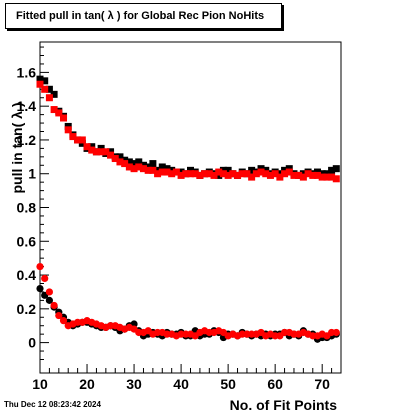  What do you see at coordinates (27, 208) in the screenshot?
I see `y-tick-label: 0.8` at bounding box center [27, 208].